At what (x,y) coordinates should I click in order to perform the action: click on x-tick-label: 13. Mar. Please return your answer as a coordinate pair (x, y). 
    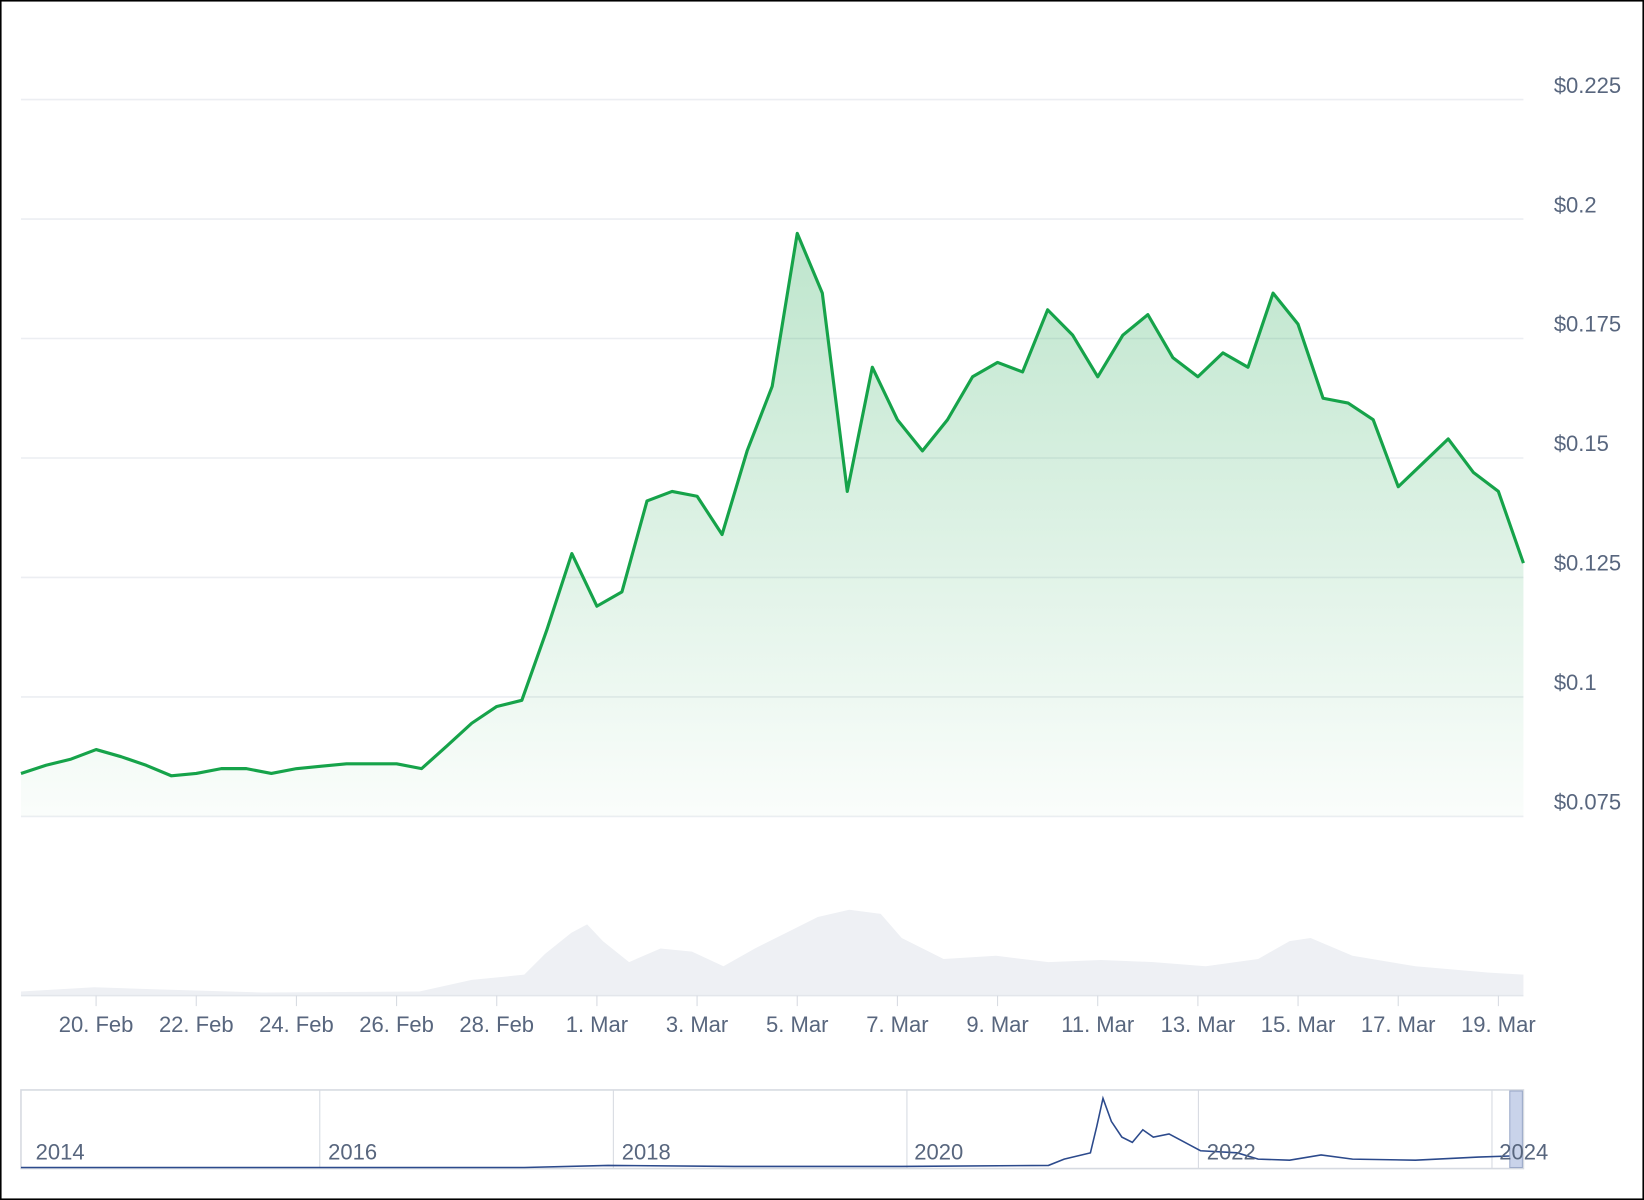
    Looking at the image, I should click on (1198, 1024).